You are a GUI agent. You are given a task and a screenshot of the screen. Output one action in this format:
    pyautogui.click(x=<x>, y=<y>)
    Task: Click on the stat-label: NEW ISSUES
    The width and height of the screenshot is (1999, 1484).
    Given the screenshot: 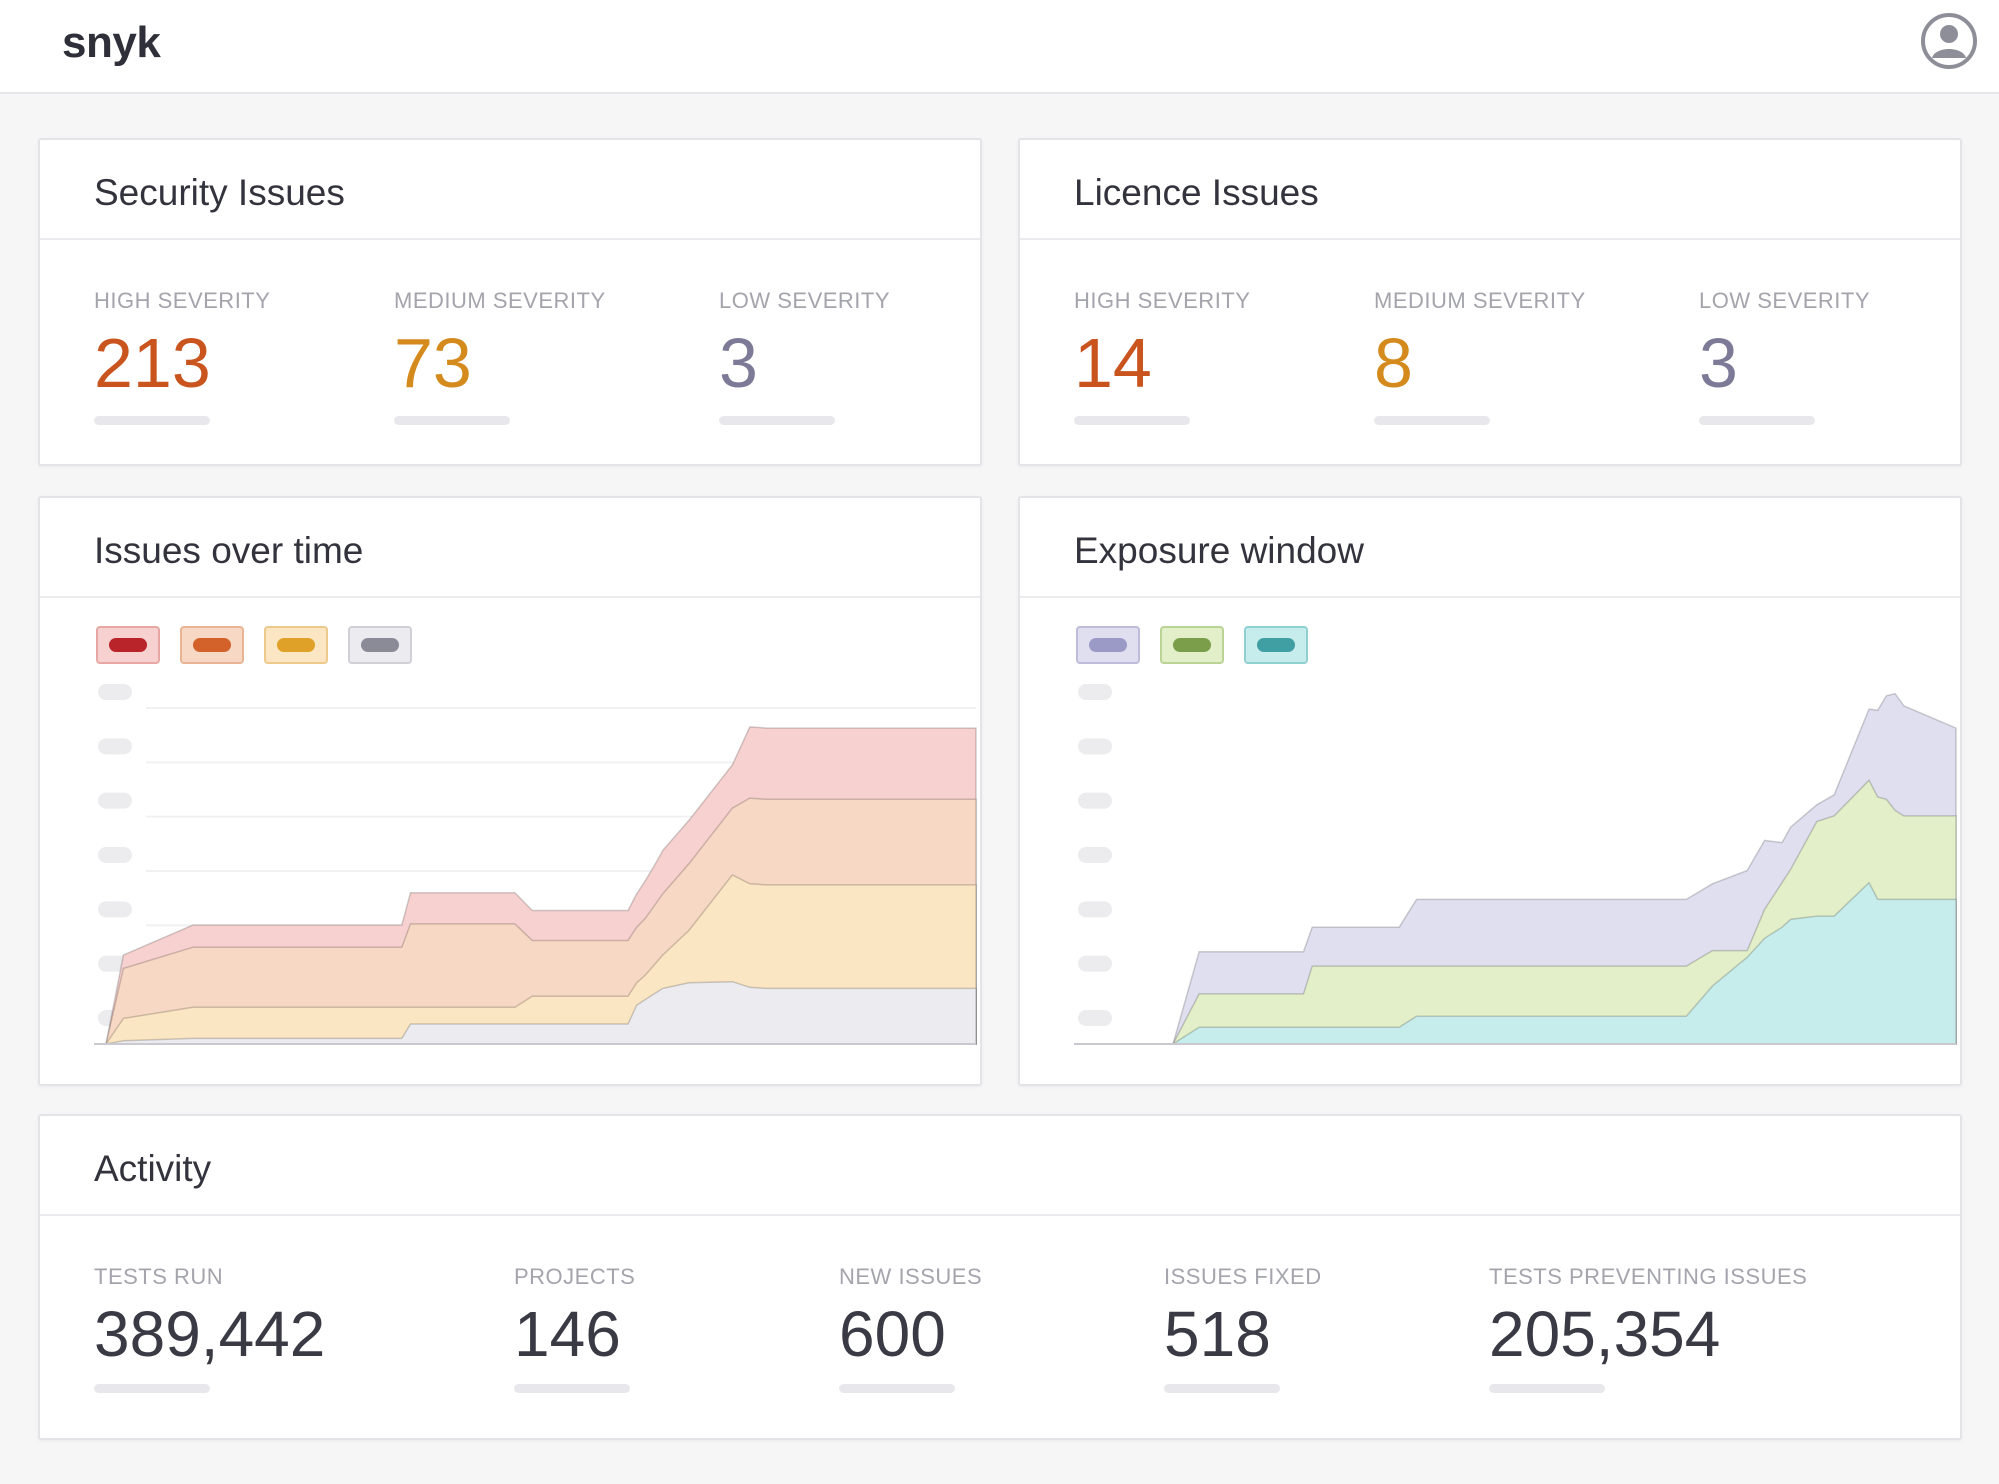 What is the action you would take?
    pyautogui.click(x=911, y=1276)
    